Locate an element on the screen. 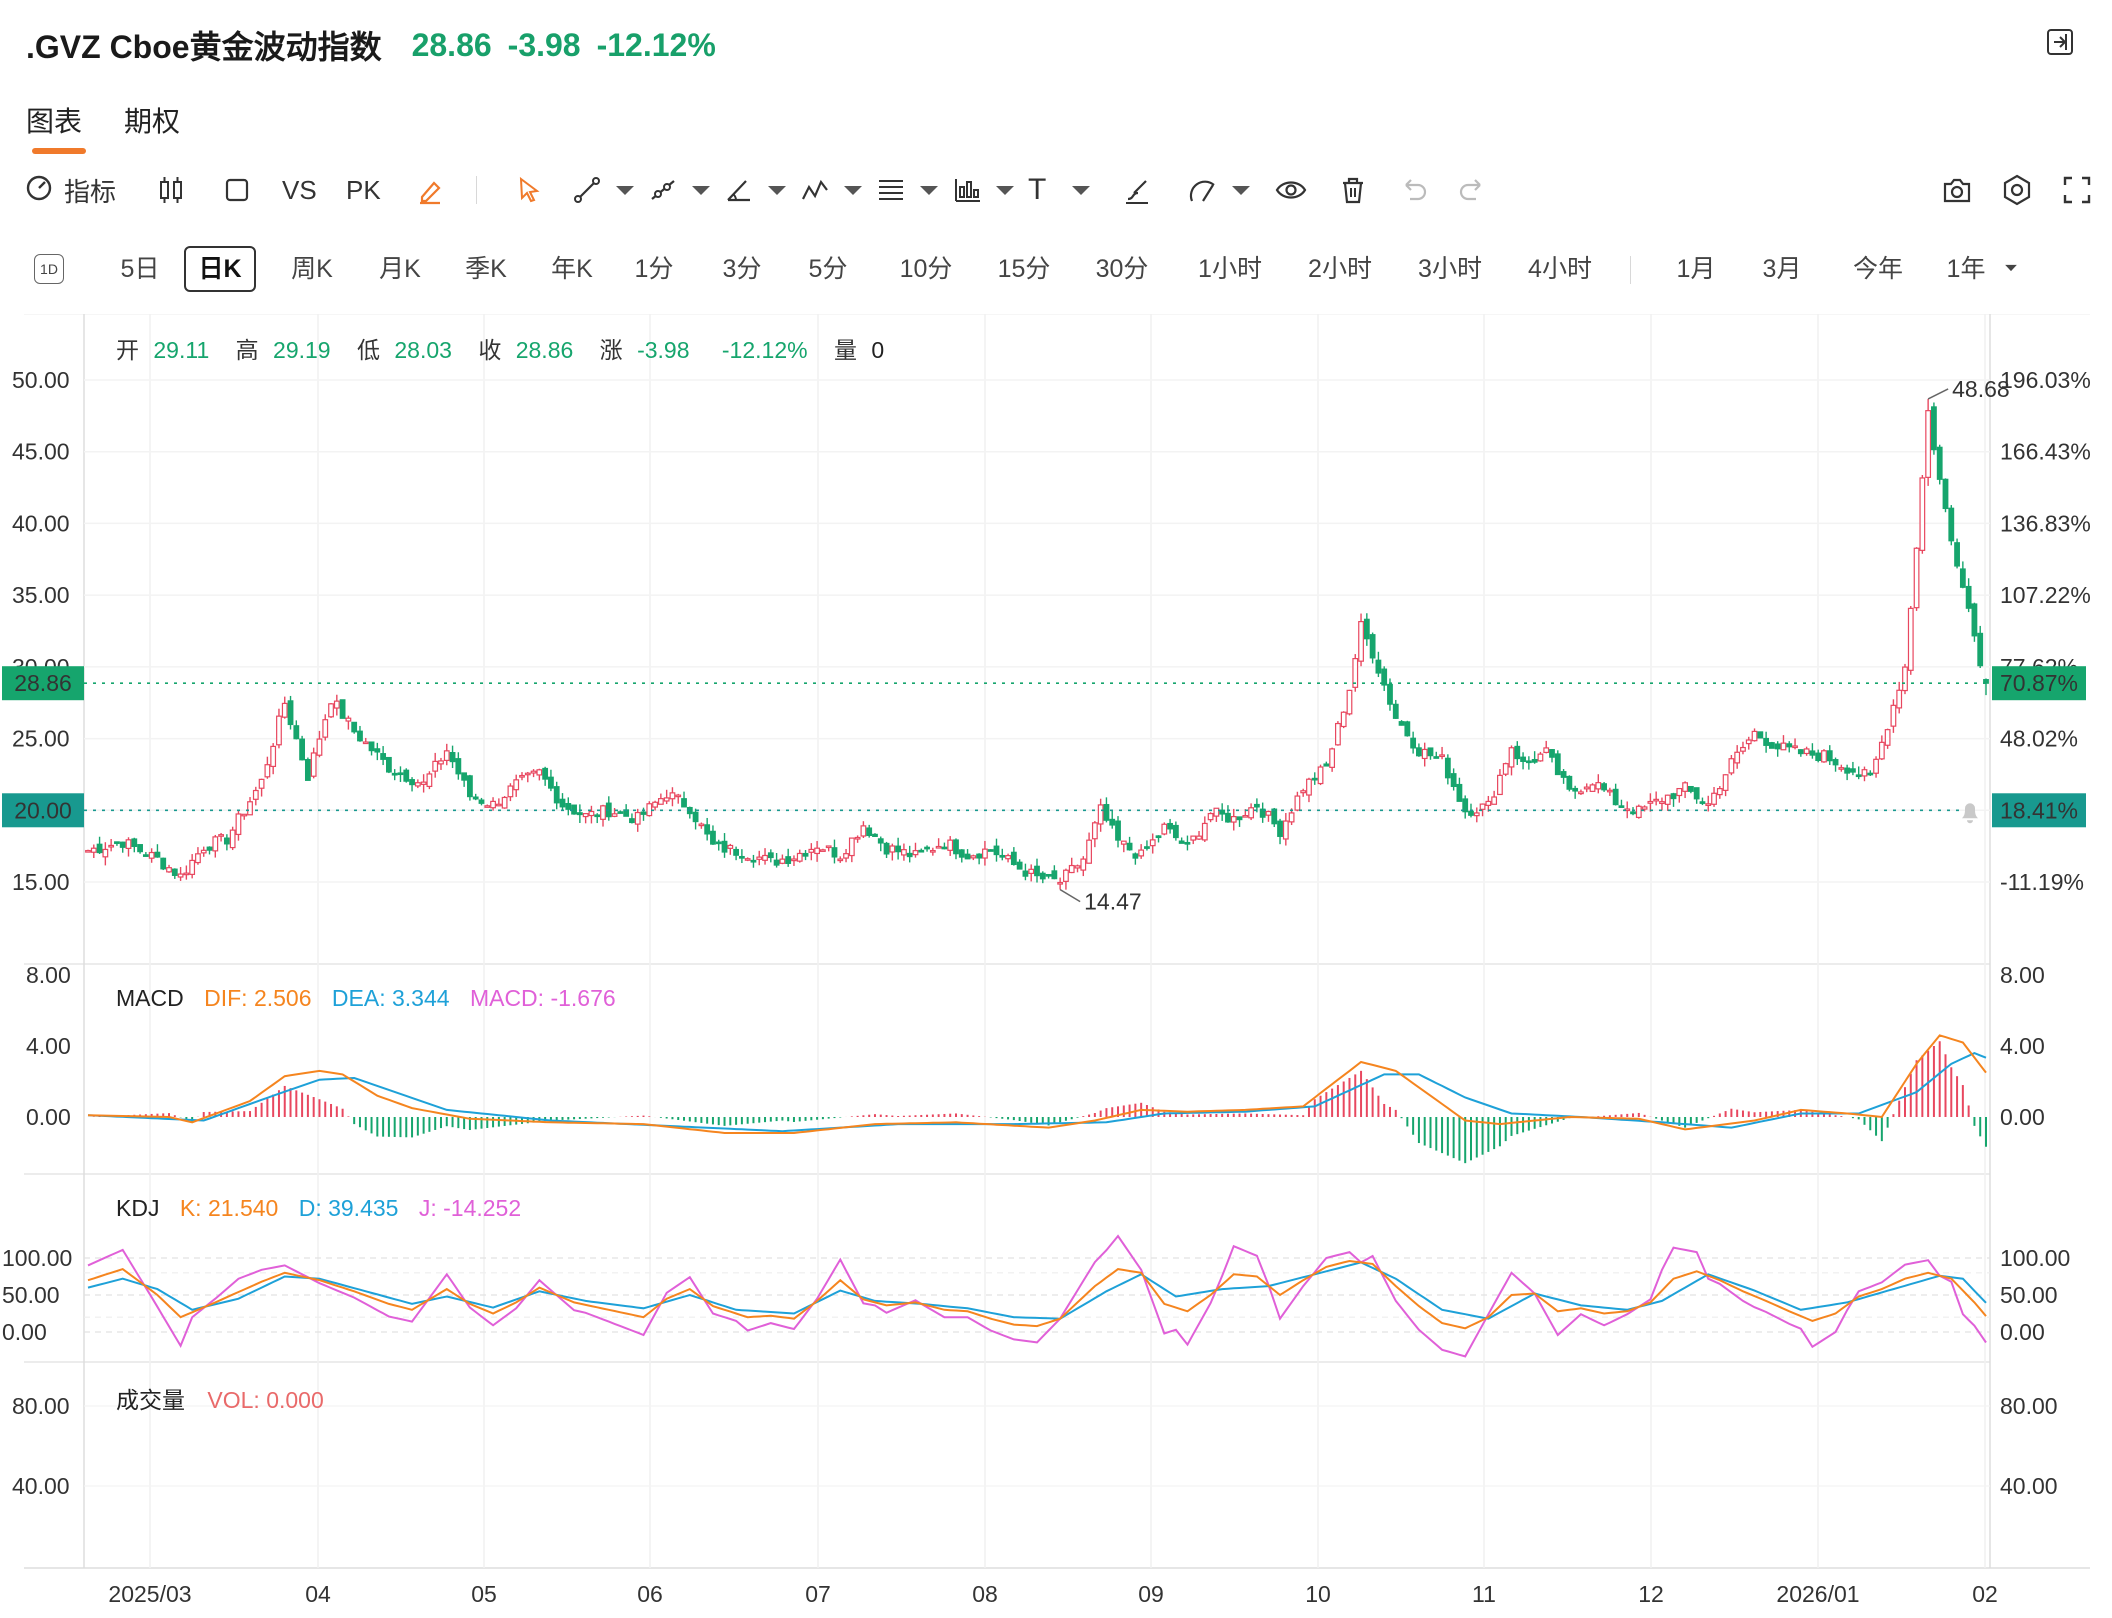  angle-icon is located at coordinates (739, 190).